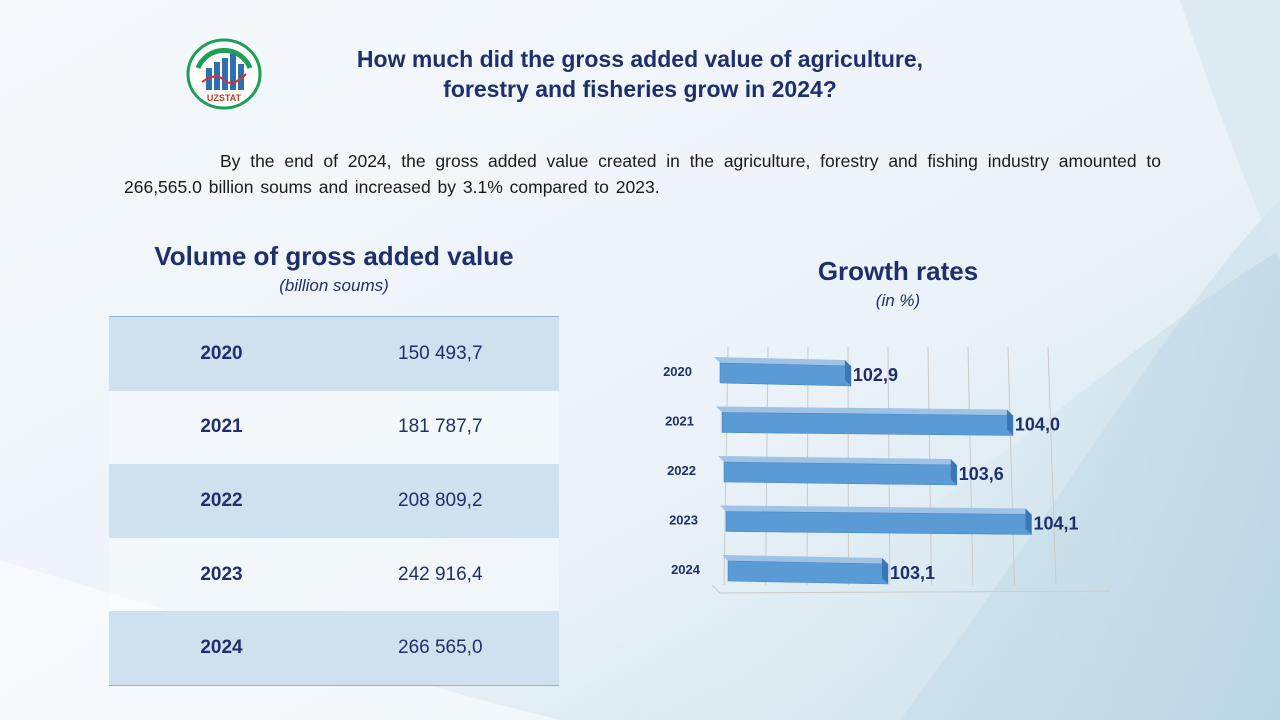  What do you see at coordinates (875, 375) in the screenshot?
I see `data-label: 102,9` at bounding box center [875, 375].